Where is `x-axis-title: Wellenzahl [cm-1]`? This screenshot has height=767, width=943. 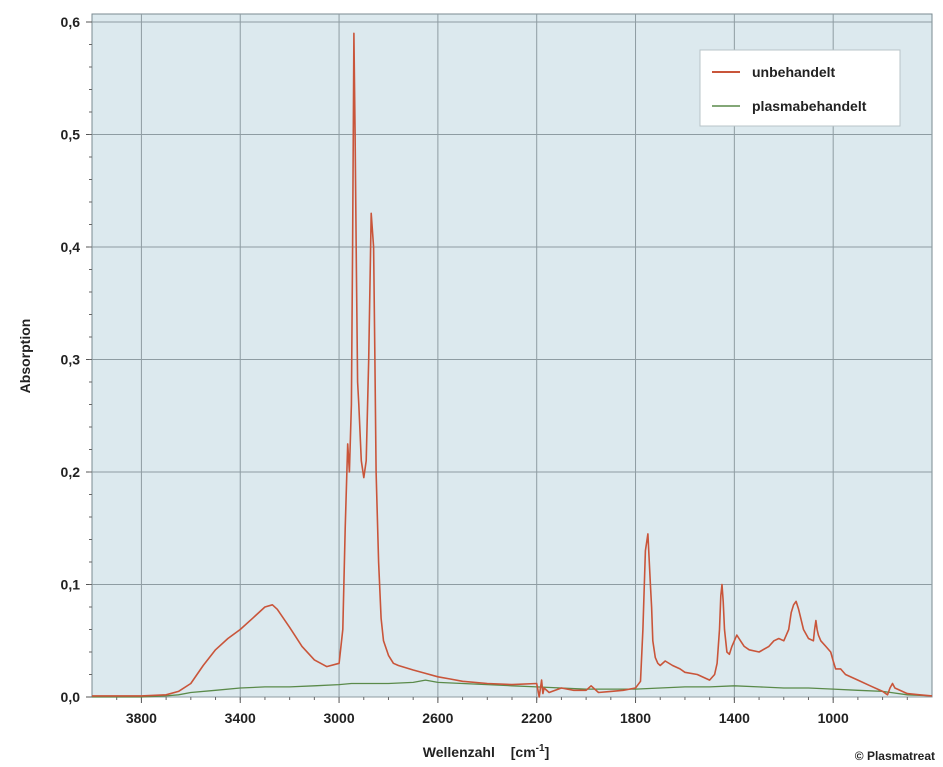
x-axis-title: Wellenzahl [cm-1] is located at coordinates (486, 751).